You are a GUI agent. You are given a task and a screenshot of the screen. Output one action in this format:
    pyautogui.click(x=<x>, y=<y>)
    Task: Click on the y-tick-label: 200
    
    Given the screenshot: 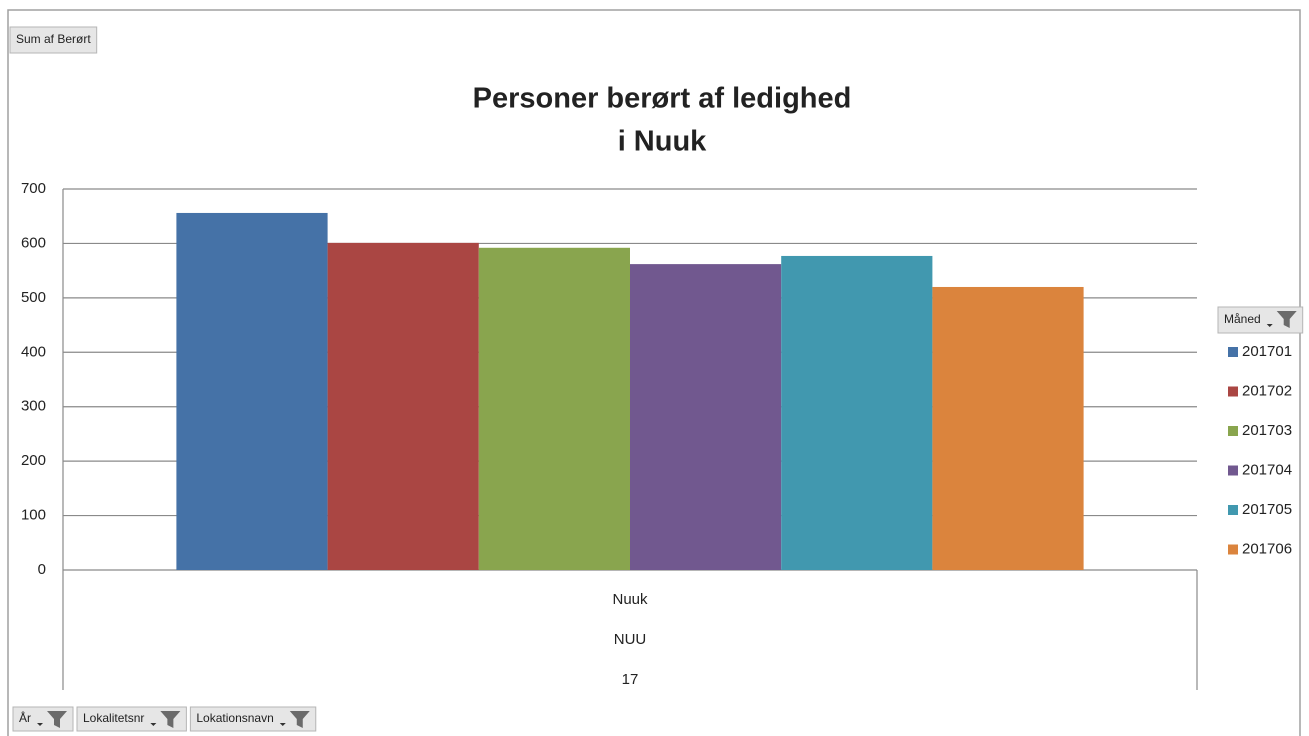 What is the action you would take?
    pyautogui.click(x=33, y=460)
    